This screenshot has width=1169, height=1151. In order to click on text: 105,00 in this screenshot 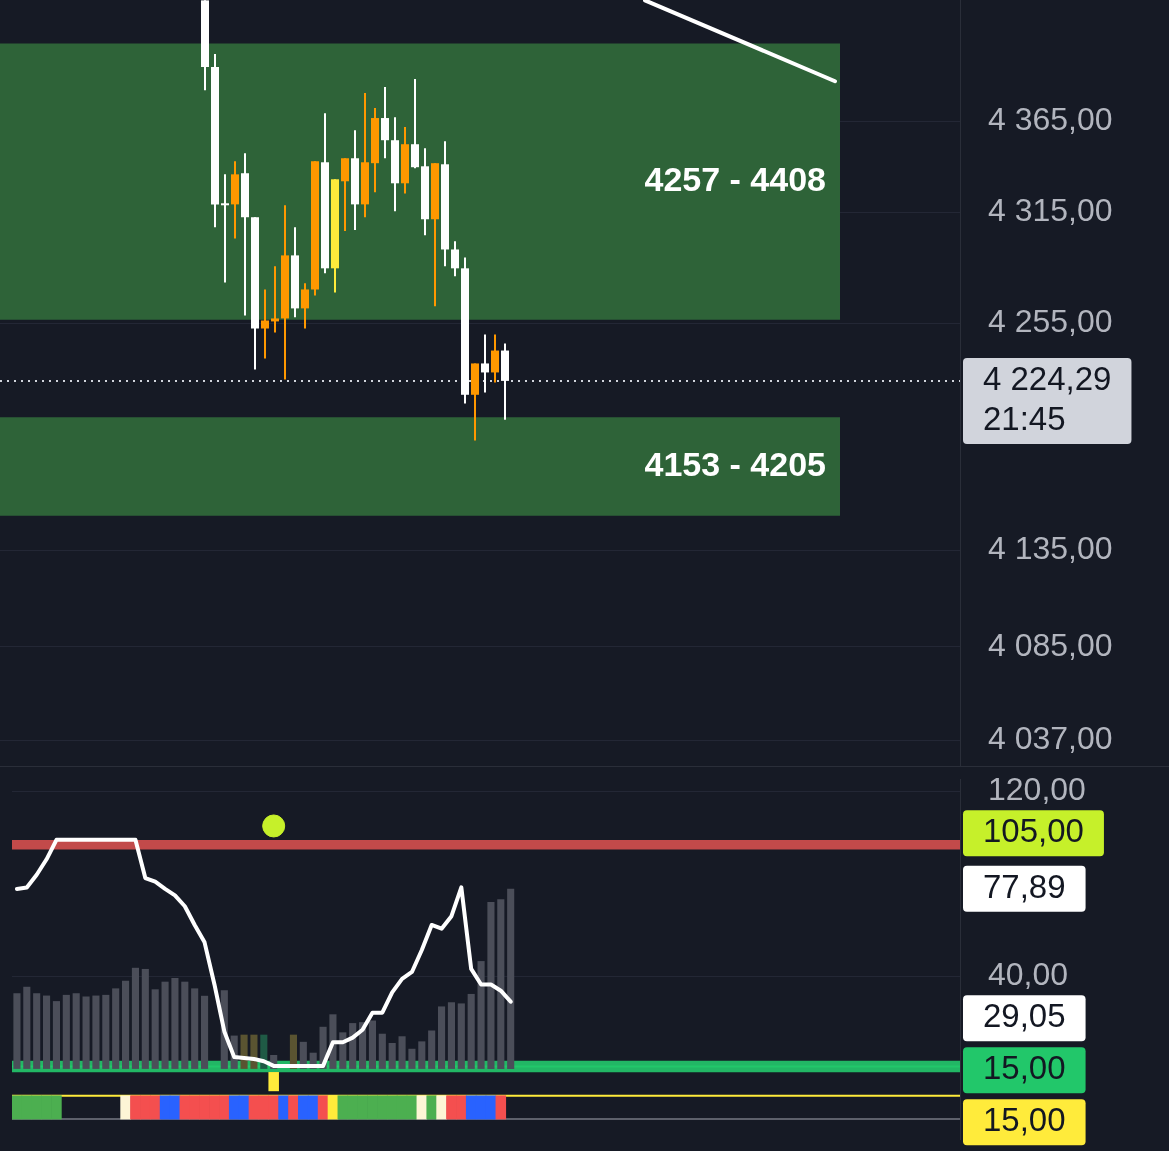, I will do `click(1033, 831)`.